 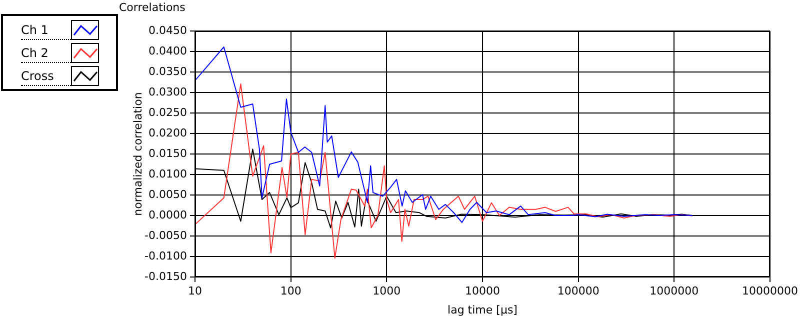 What do you see at coordinates (578, 291) in the screenshot?
I see `x-tick-label: 100000` at bounding box center [578, 291].